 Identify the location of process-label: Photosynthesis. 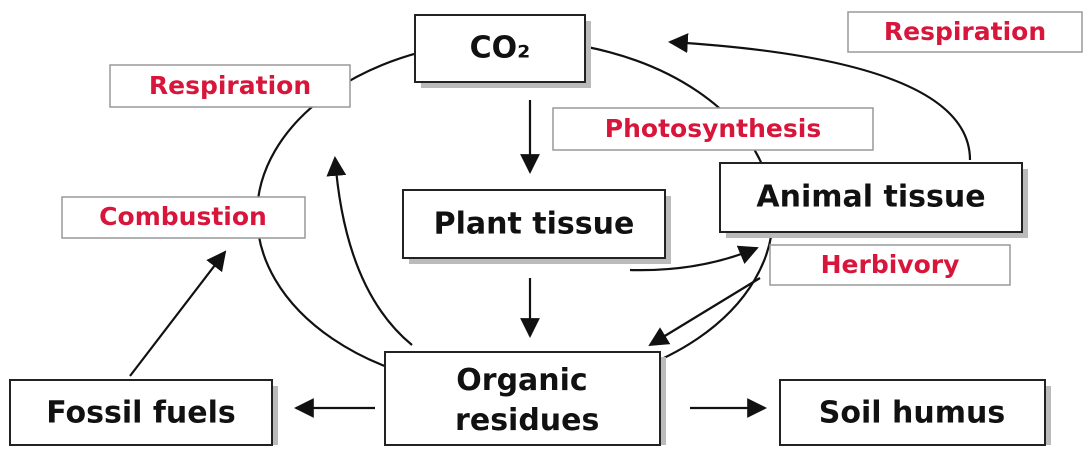
(713, 129).